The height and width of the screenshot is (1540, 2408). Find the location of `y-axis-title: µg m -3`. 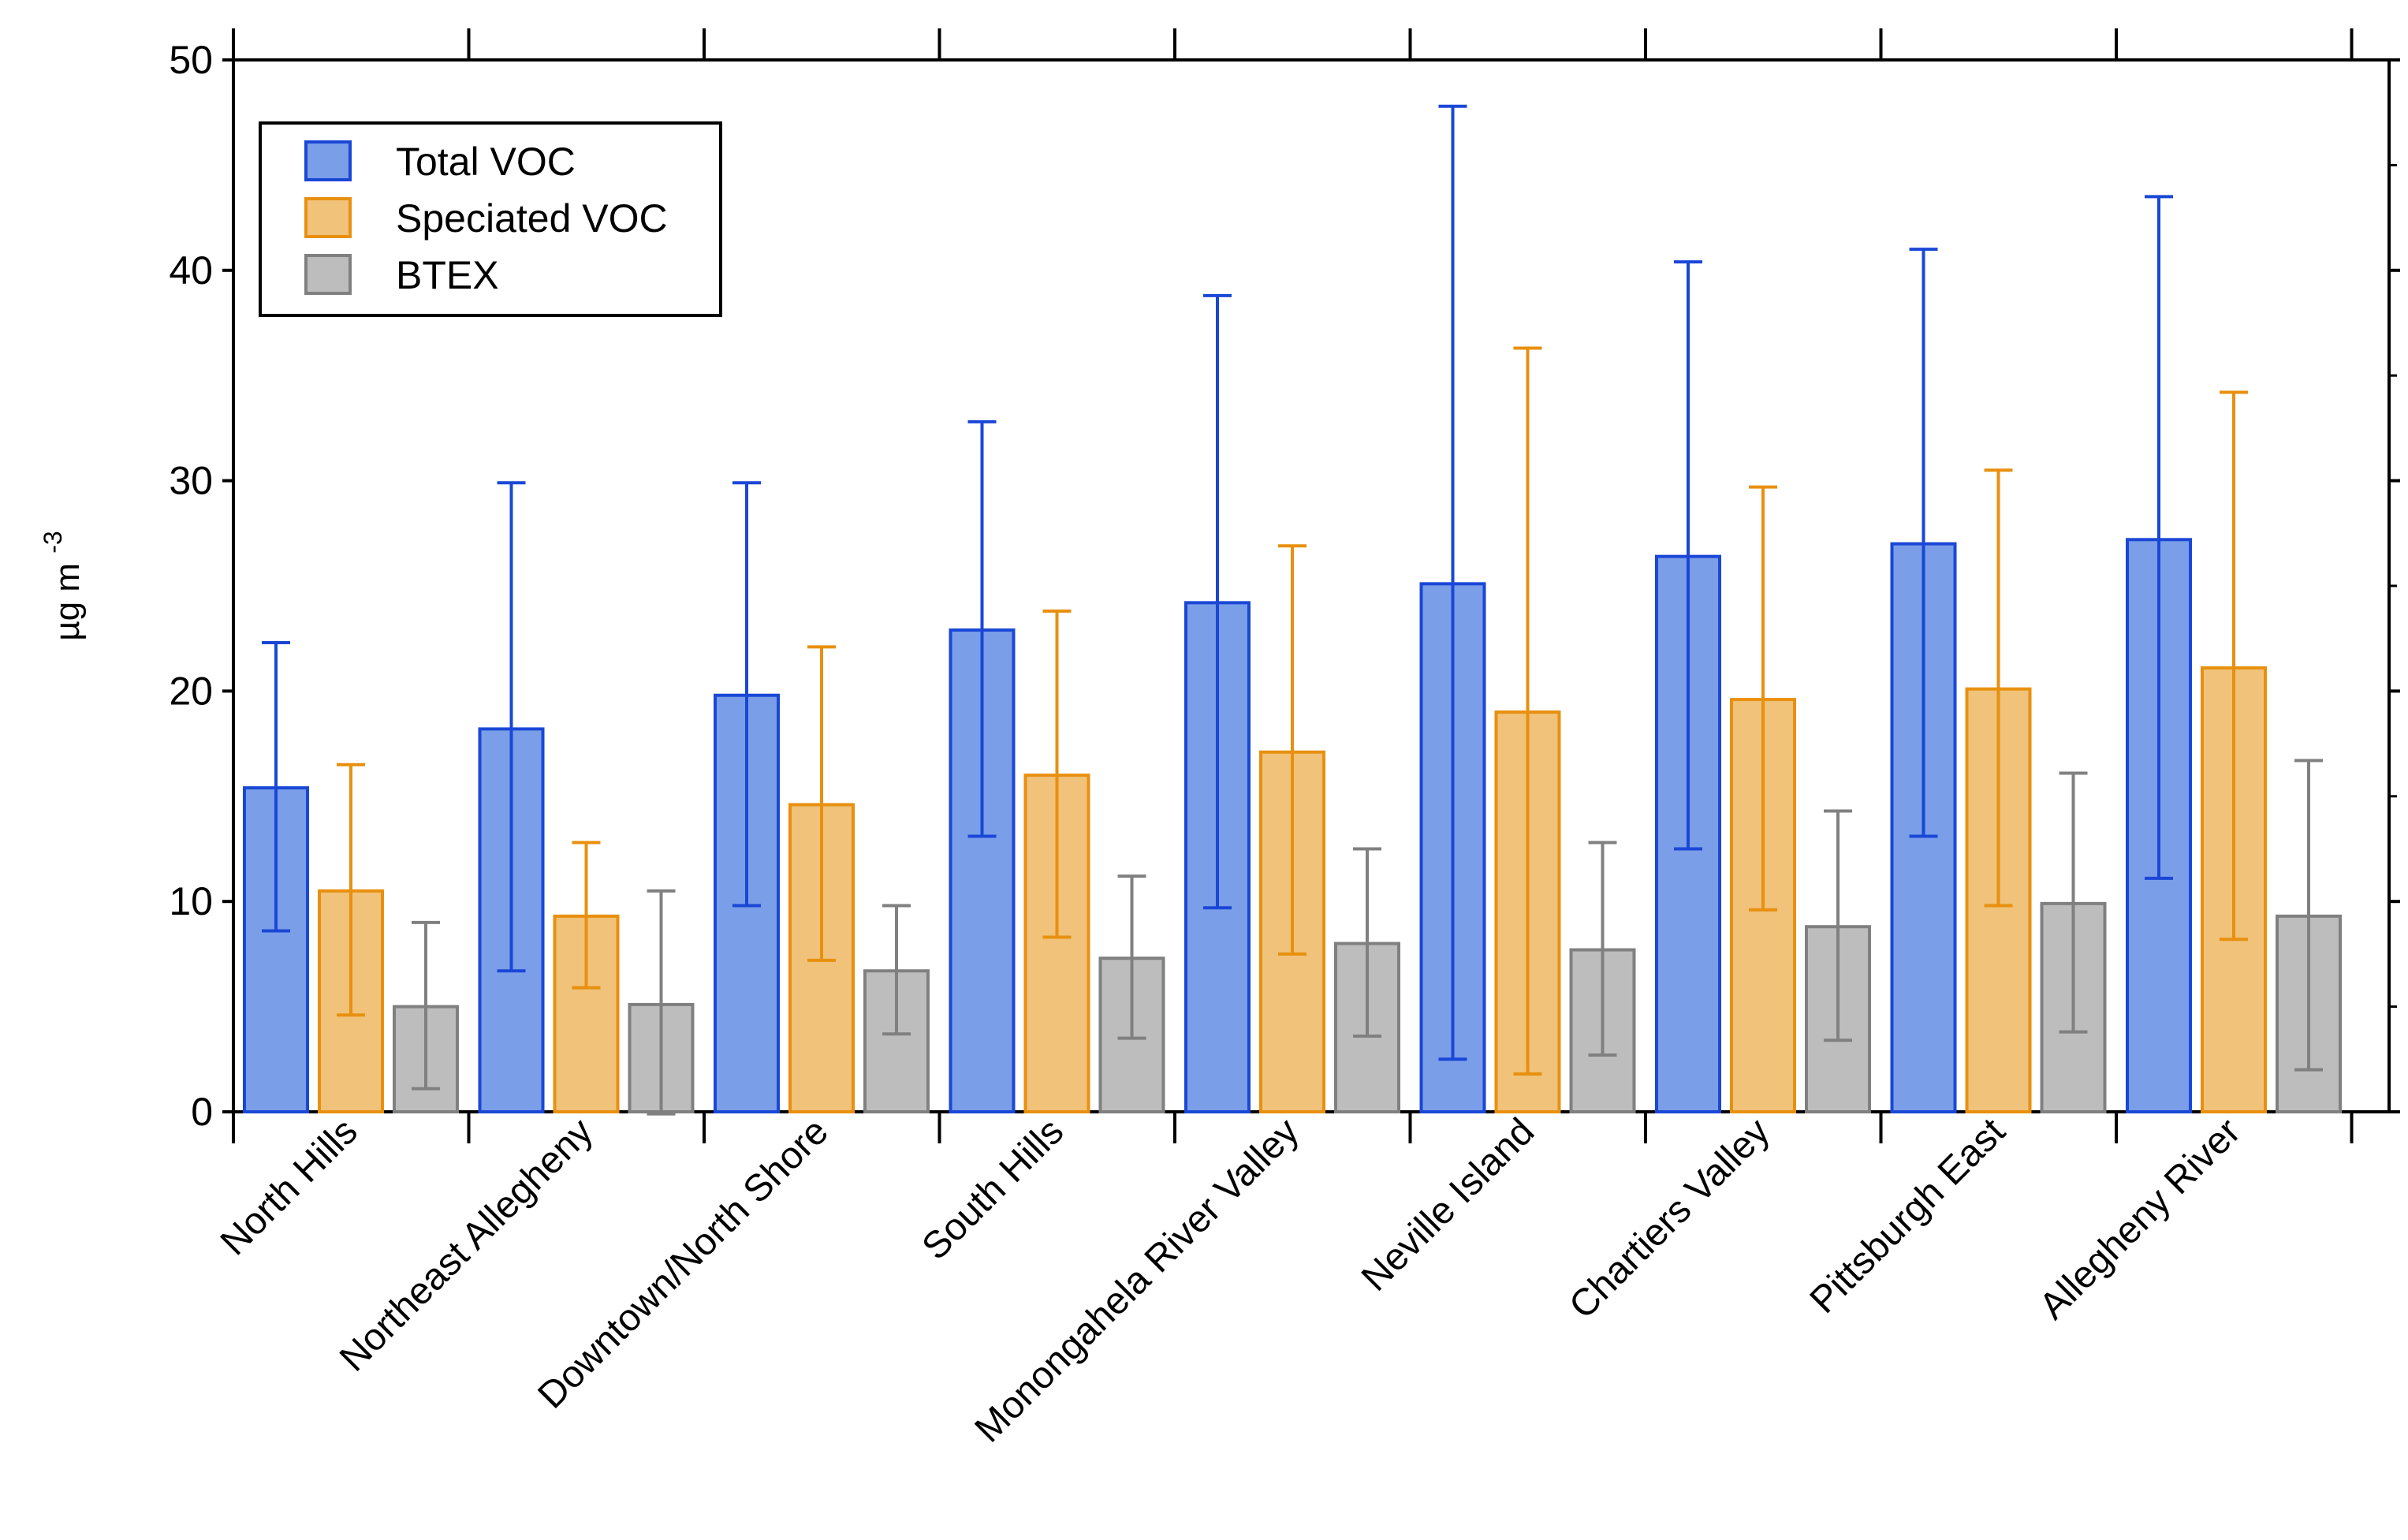

y-axis-title: µg m -3 is located at coordinates (63, 585).